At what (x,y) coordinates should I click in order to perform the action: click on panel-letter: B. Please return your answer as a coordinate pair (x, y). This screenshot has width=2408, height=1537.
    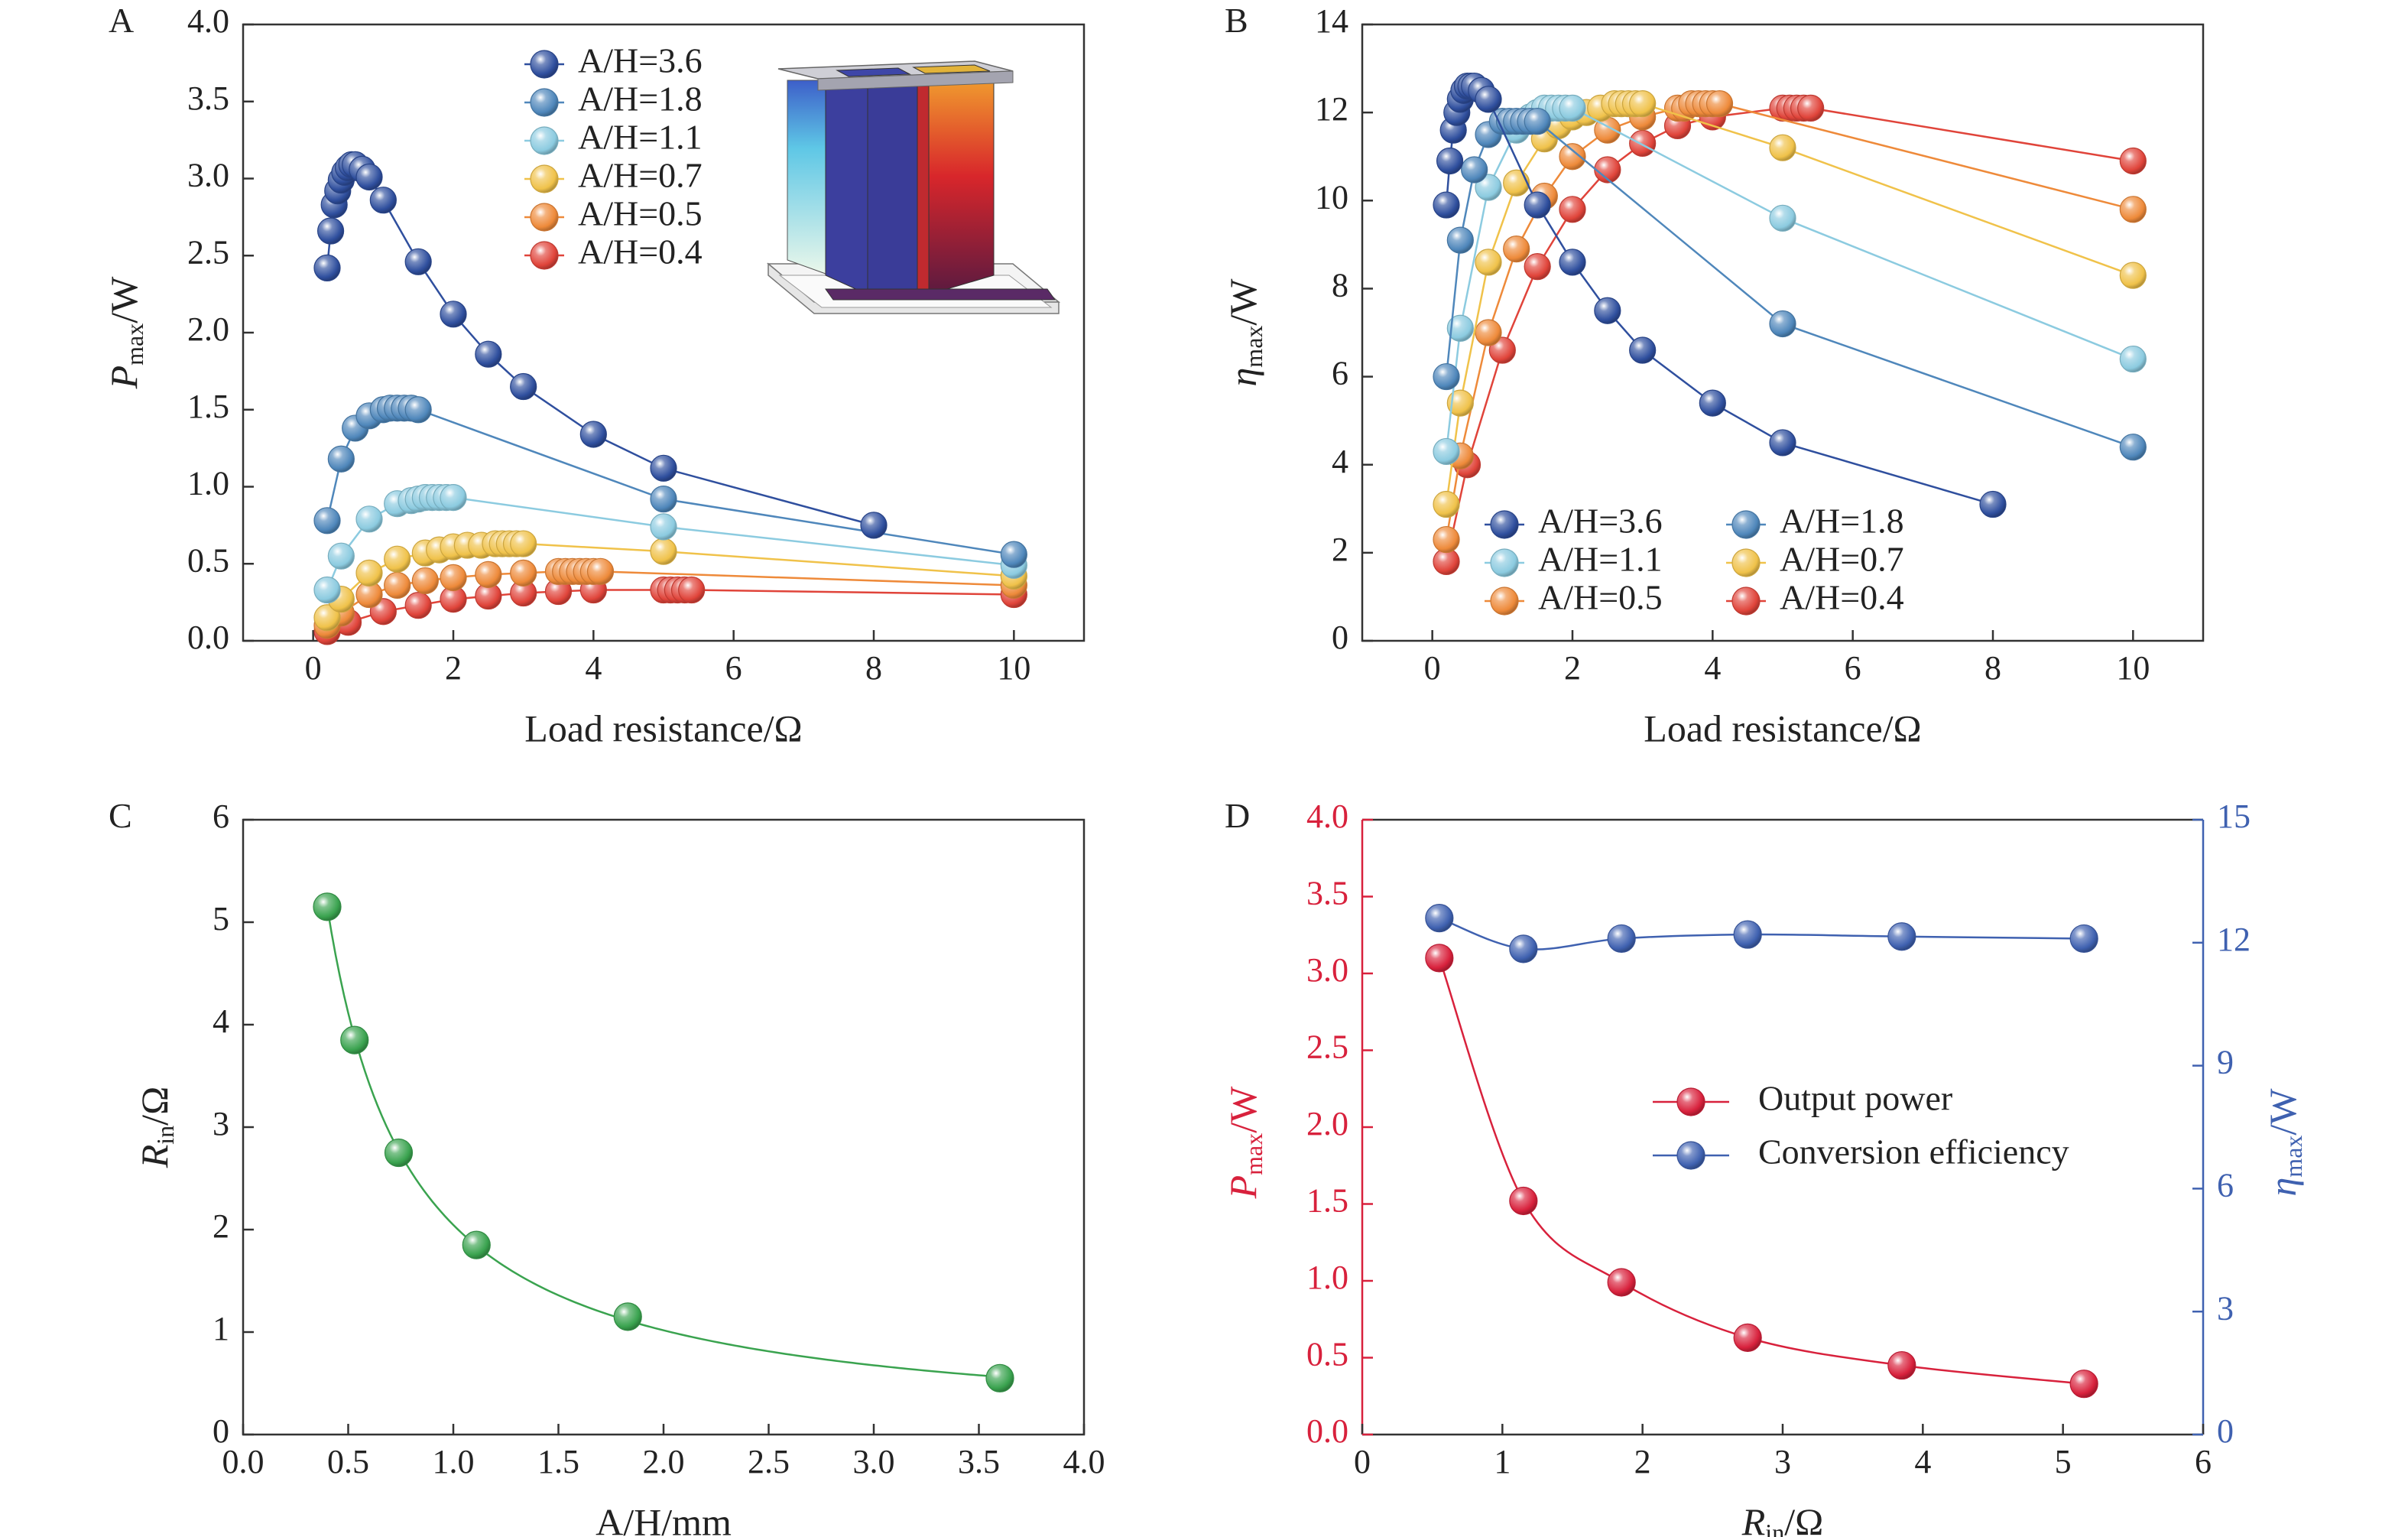
    Looking at the image, I should click on (1237, 20).